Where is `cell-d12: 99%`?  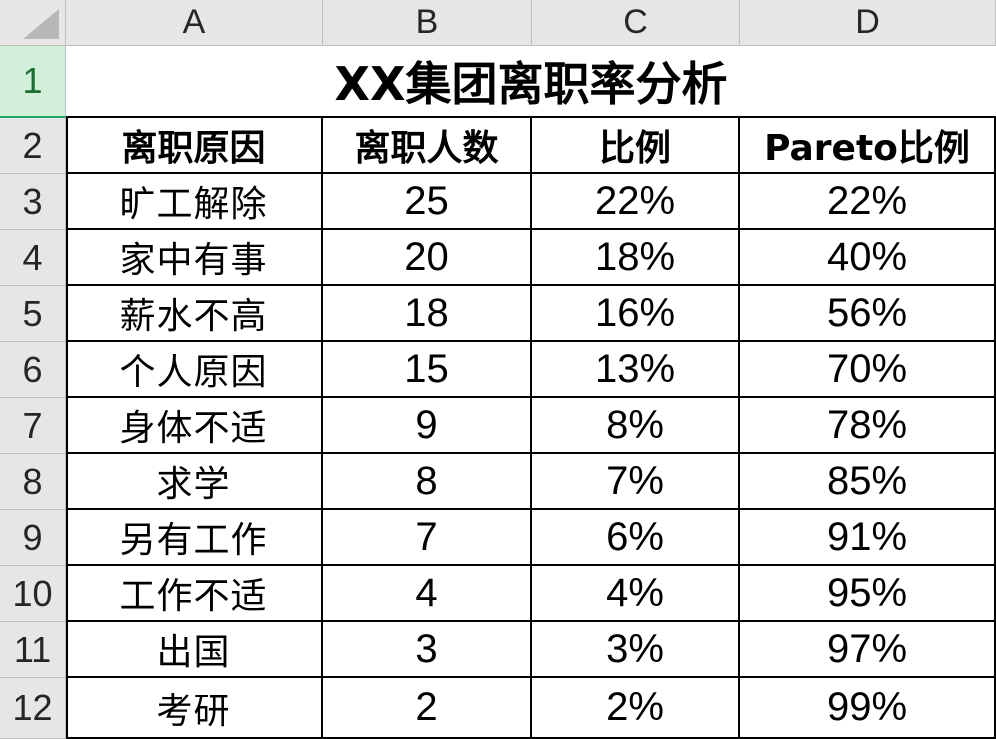 cell-d12: 99% is located at coordinates (868, 708).